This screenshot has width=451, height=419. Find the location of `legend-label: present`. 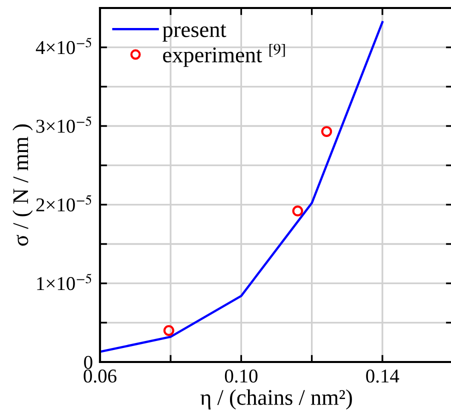

legend-label: present is located at coordinates (194, 33).